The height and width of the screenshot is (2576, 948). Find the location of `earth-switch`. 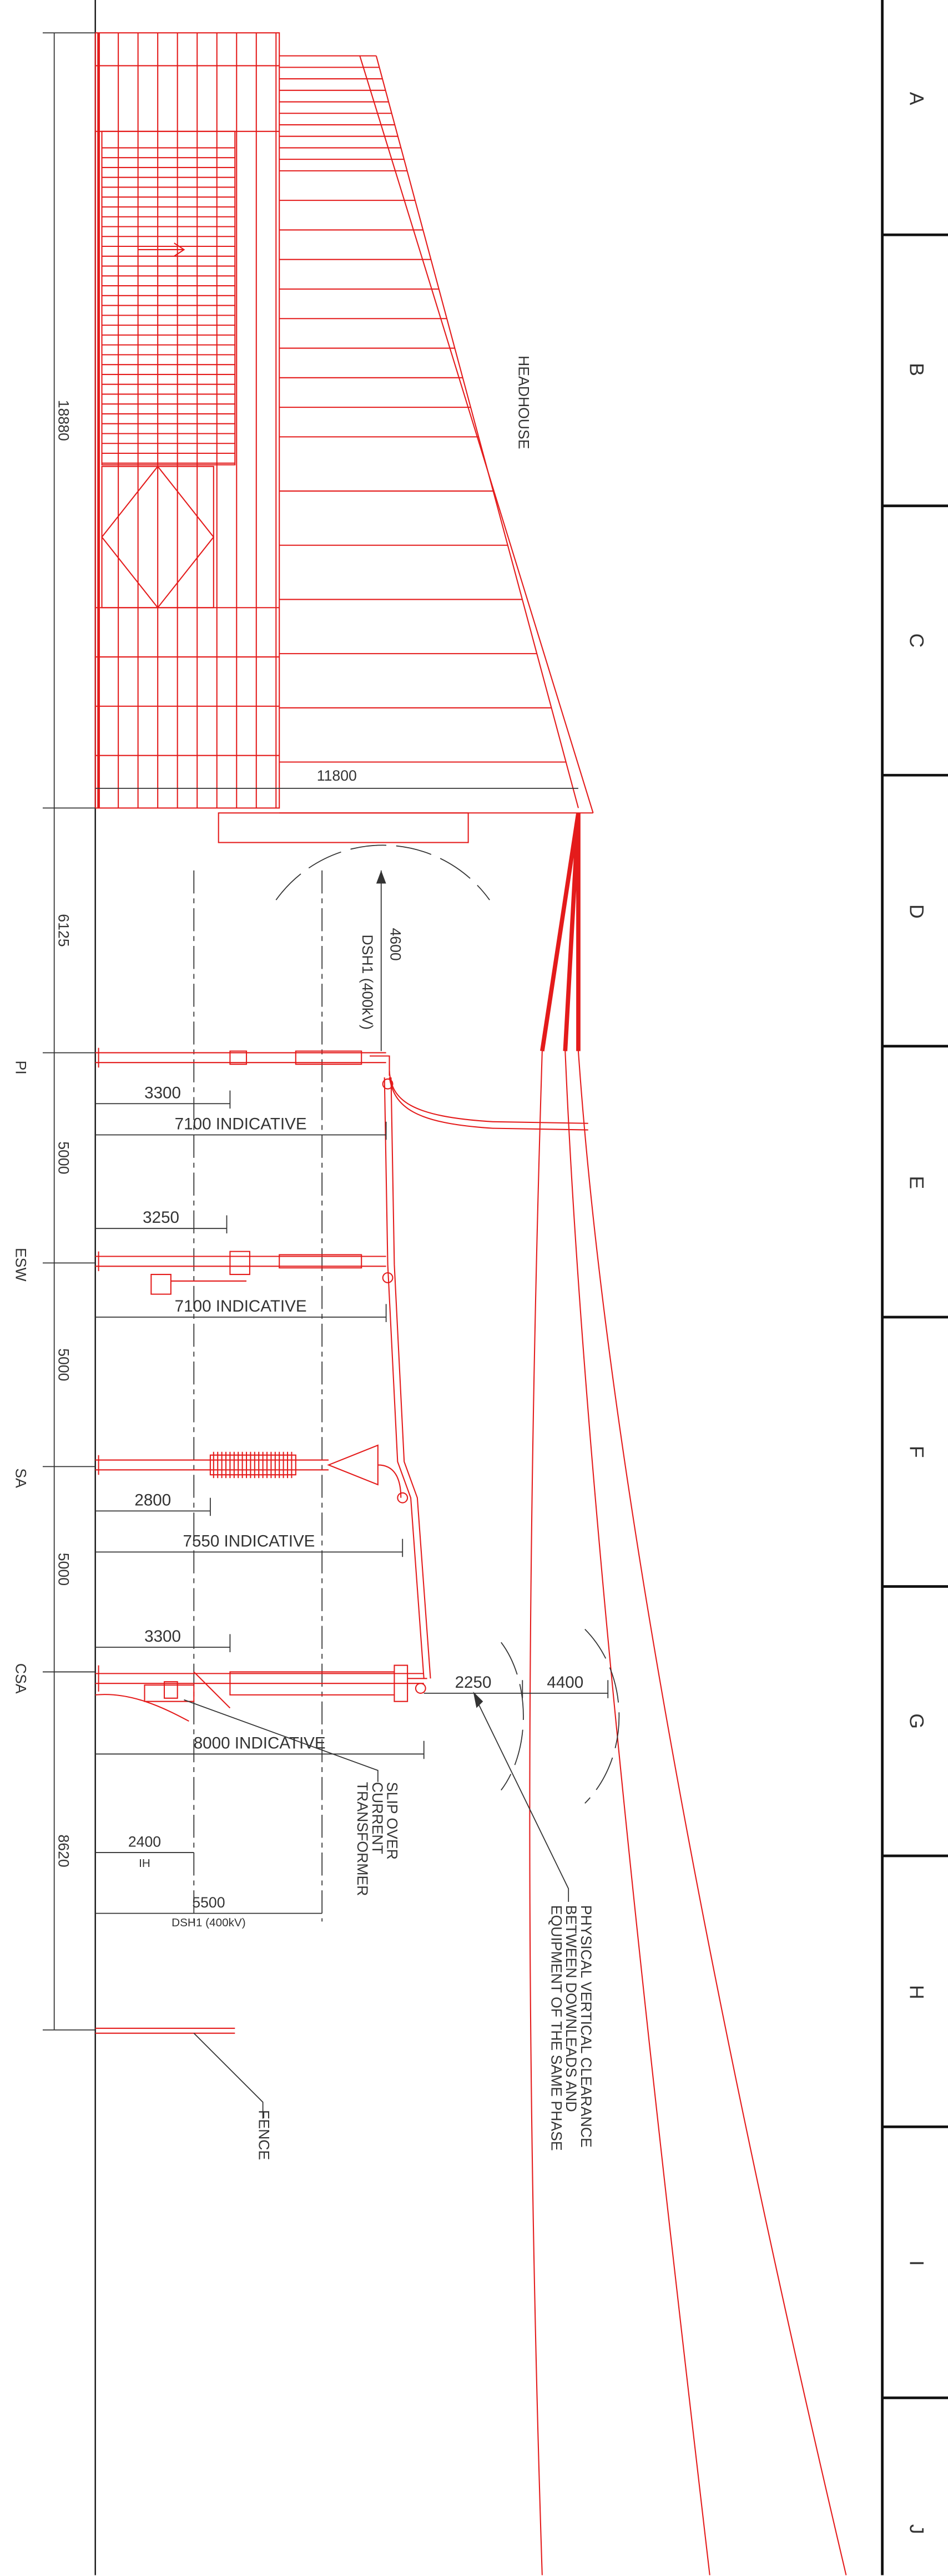

earth-switch is located at coordinates (240, 1273).